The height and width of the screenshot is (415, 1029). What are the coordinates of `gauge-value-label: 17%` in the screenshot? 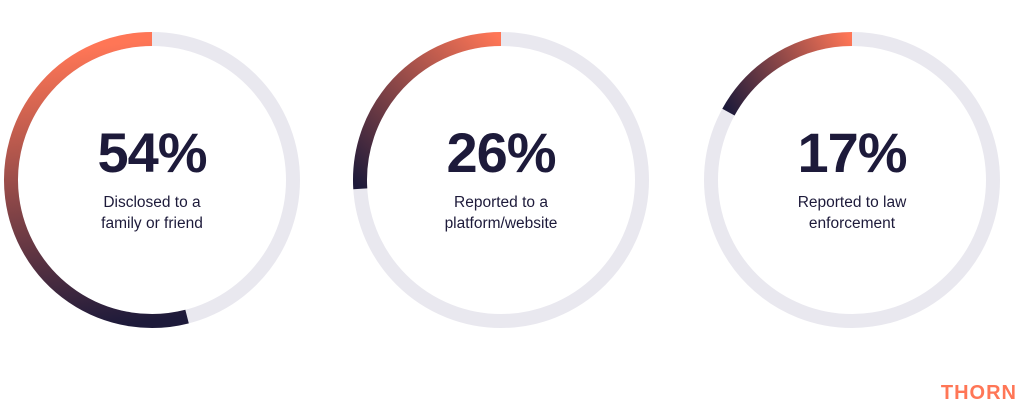 It's located at (852, 152).